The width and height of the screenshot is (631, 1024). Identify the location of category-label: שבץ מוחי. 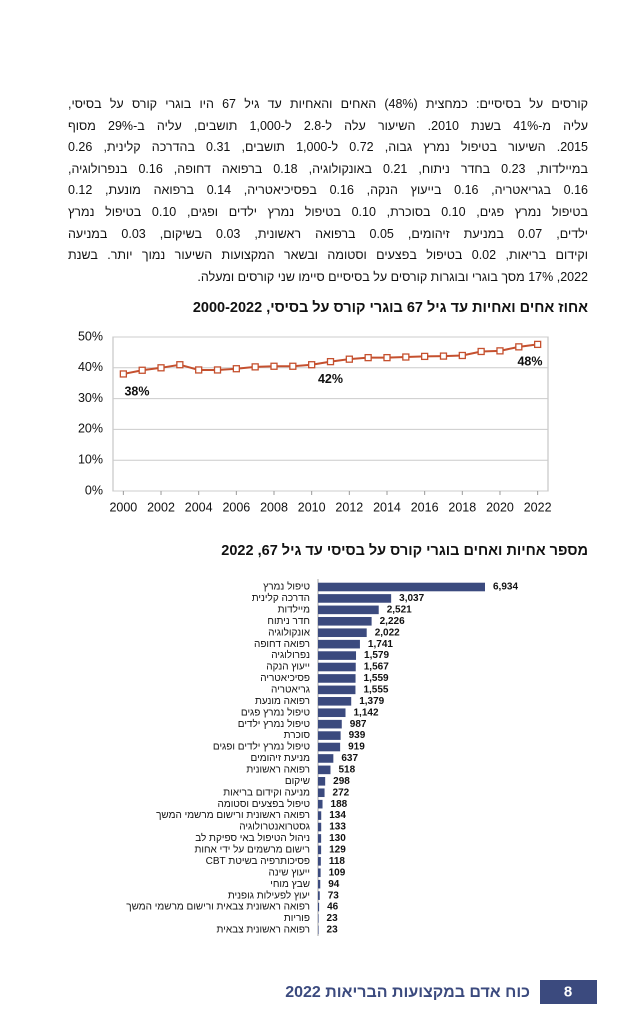
(290, 884).